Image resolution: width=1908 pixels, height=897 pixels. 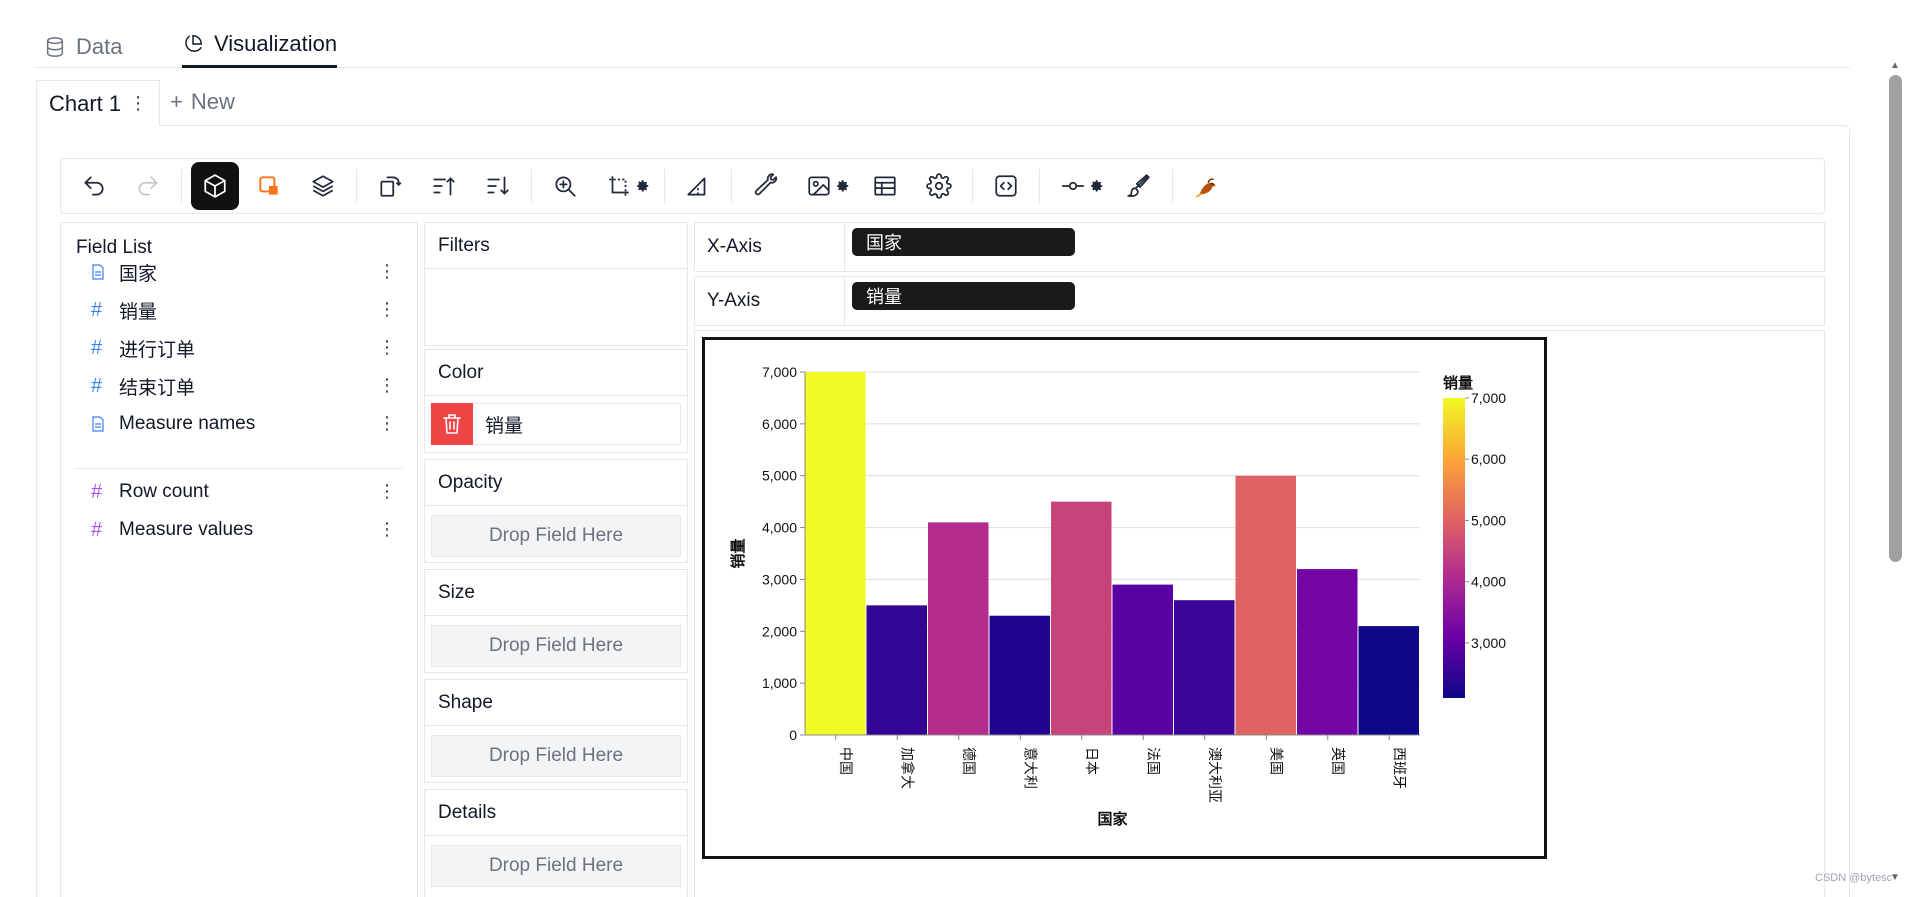 What do you see at coordinates (1488, 520) in the screenshot?
I see `legend-tick-label: 5,000` at bounding box center [1488, 520].